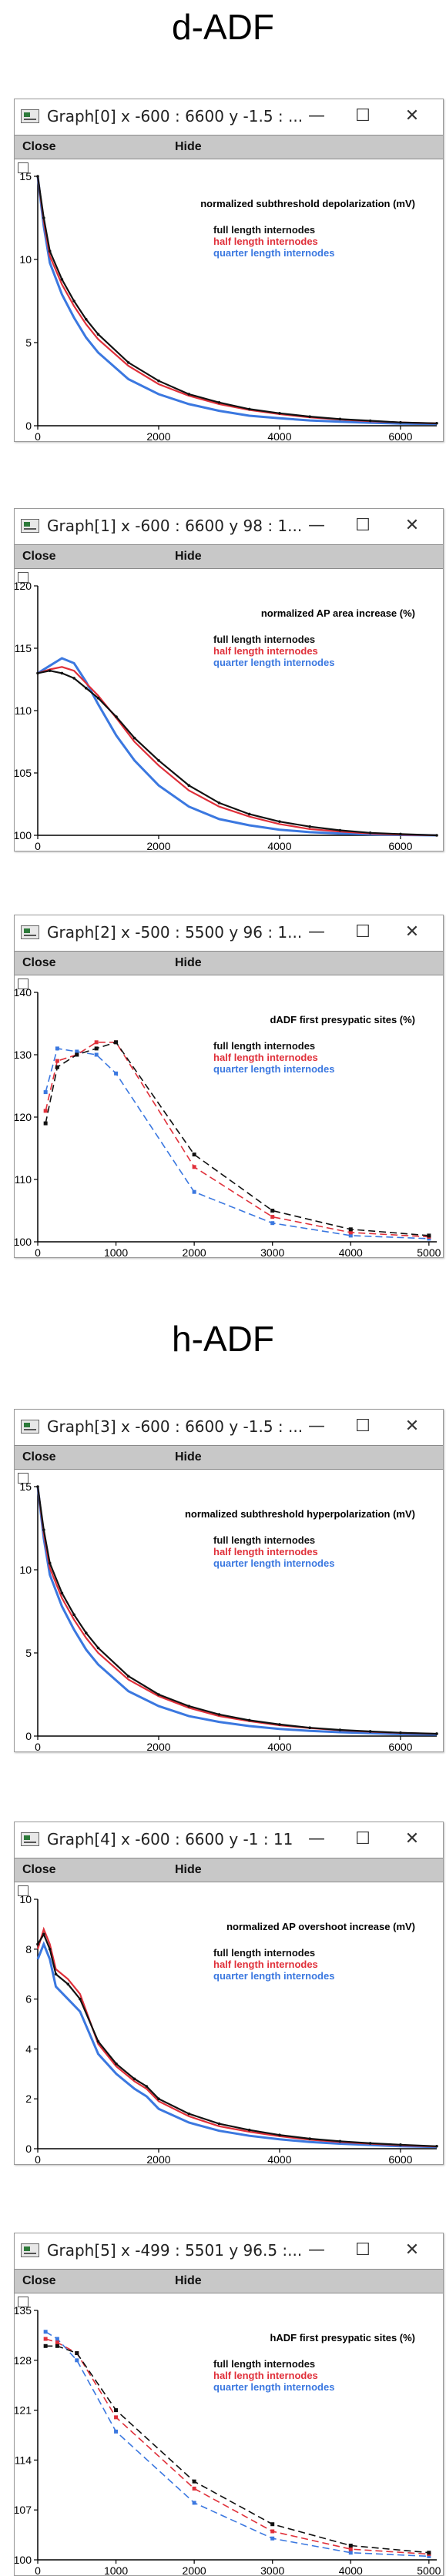 Image resolution: width=446 pixels, height=2576 pixels. Describe the element at coordinates (223, 1339) in the screenshot. I see `section-heading-hadf: h-ADF` at that location.